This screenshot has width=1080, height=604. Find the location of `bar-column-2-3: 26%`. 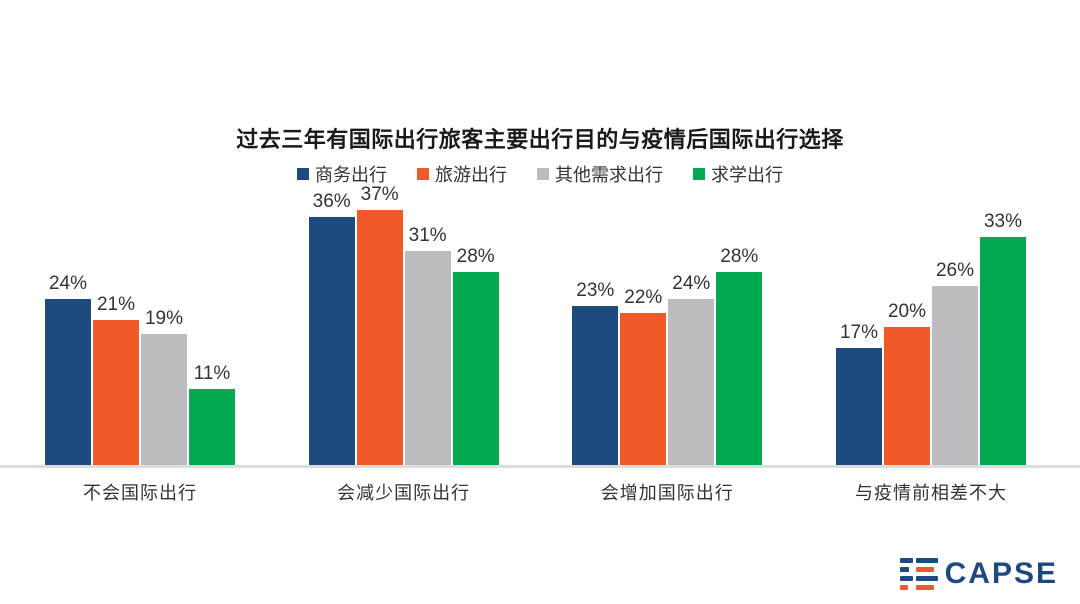

bar-column-2-3: 26% is located at coordinates (954, 362).